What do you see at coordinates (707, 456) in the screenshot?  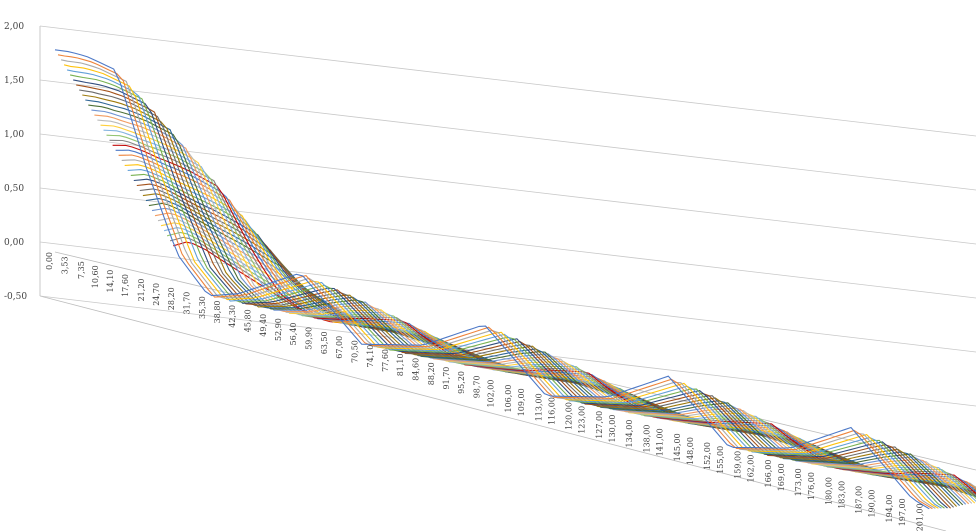 I see `x-tick-label: 152,00` at bounding box center [707, 456].